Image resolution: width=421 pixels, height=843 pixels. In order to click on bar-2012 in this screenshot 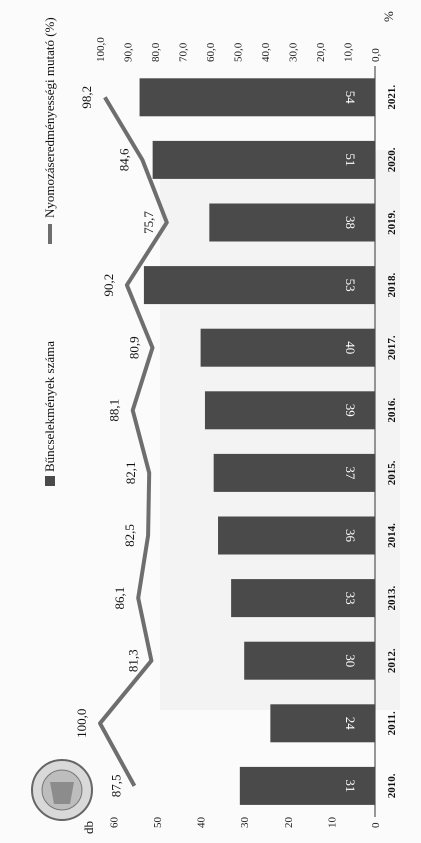, I will do `click(309, 660)`.